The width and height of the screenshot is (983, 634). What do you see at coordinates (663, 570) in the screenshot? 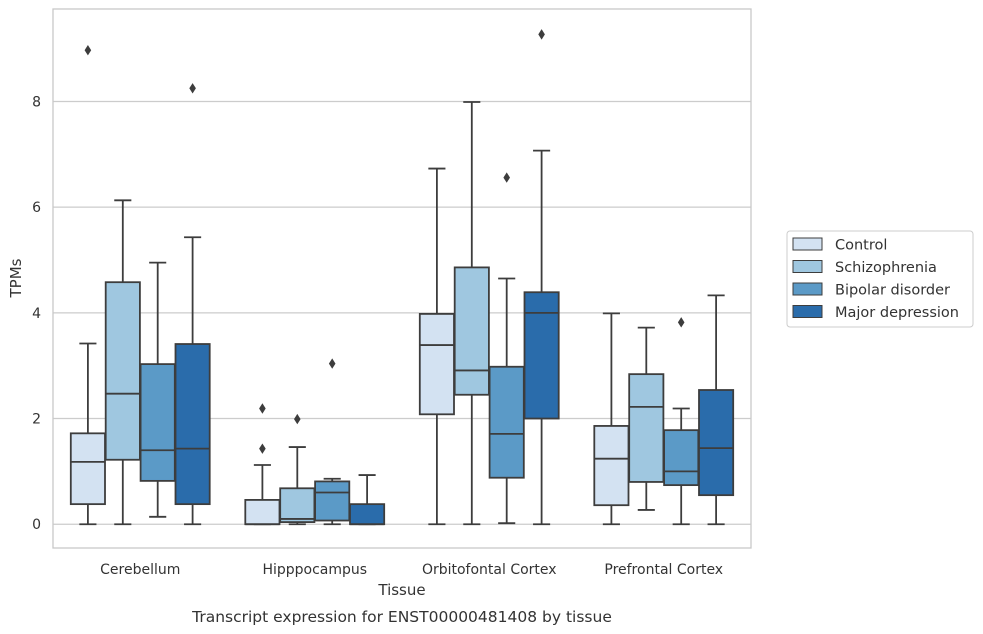
I see `x-tick-label: Prefrontal Cortex` at bounding box center [663, 570].